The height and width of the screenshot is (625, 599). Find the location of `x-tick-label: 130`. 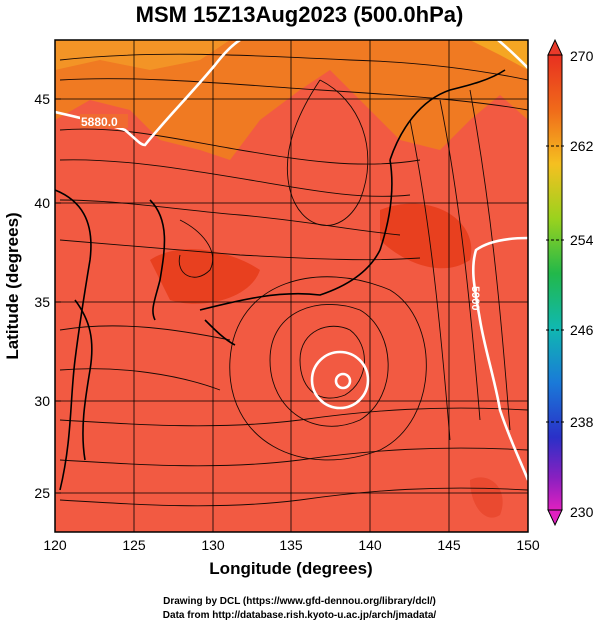

x-tick-label: 130 is located at coordinates (213, 545).